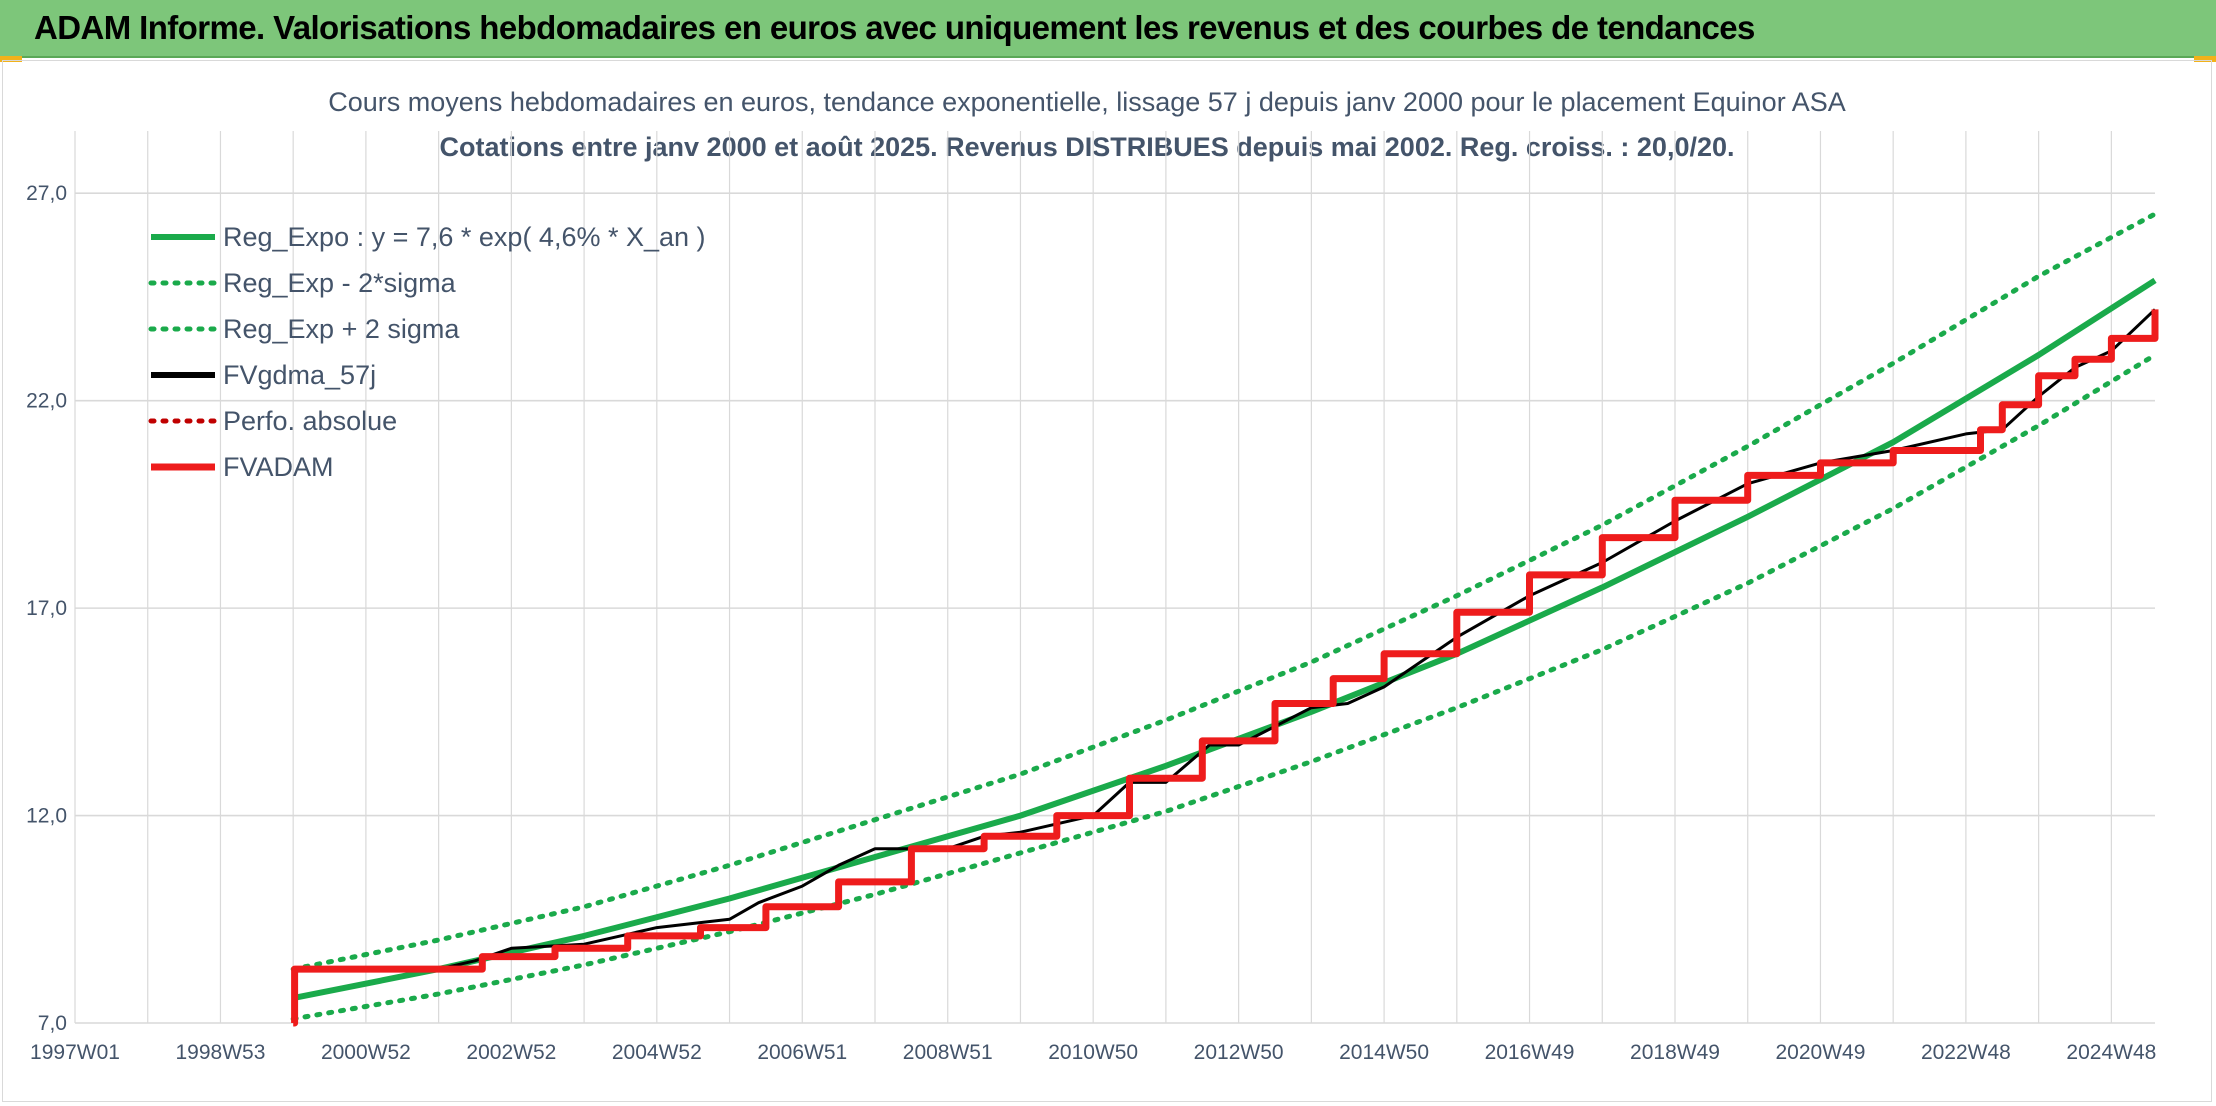 Image resolution: width=2216 pixels, height=1106 pixels. Describe the element at coordinates (1966, 1052) in the screenshot. I see `x-tick-label: 2022W48` at that location.